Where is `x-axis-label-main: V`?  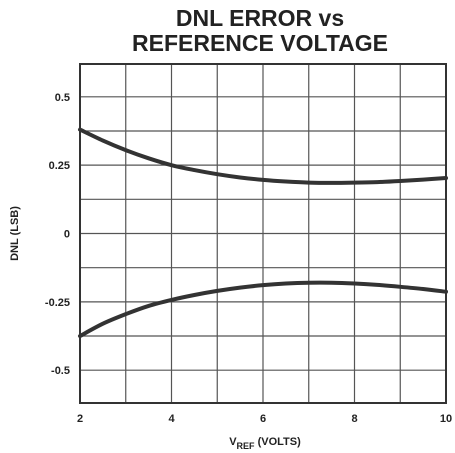
x-axis-label-main: V is located at coordinates (233, 442).